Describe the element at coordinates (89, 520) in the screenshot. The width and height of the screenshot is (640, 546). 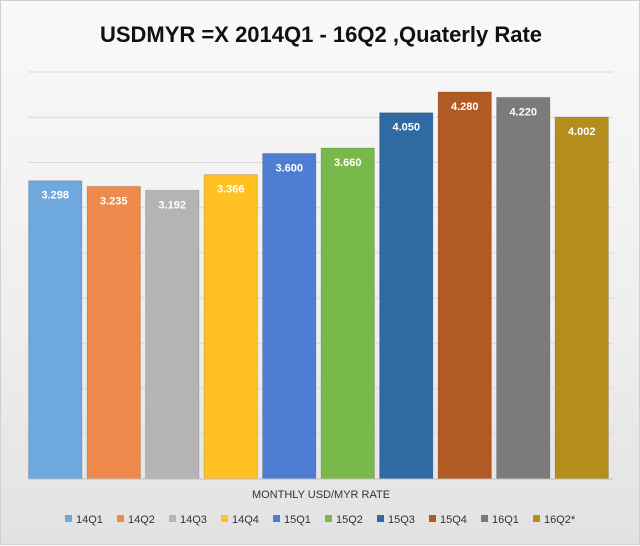
I see `legend-label: 14Q1` at that location.